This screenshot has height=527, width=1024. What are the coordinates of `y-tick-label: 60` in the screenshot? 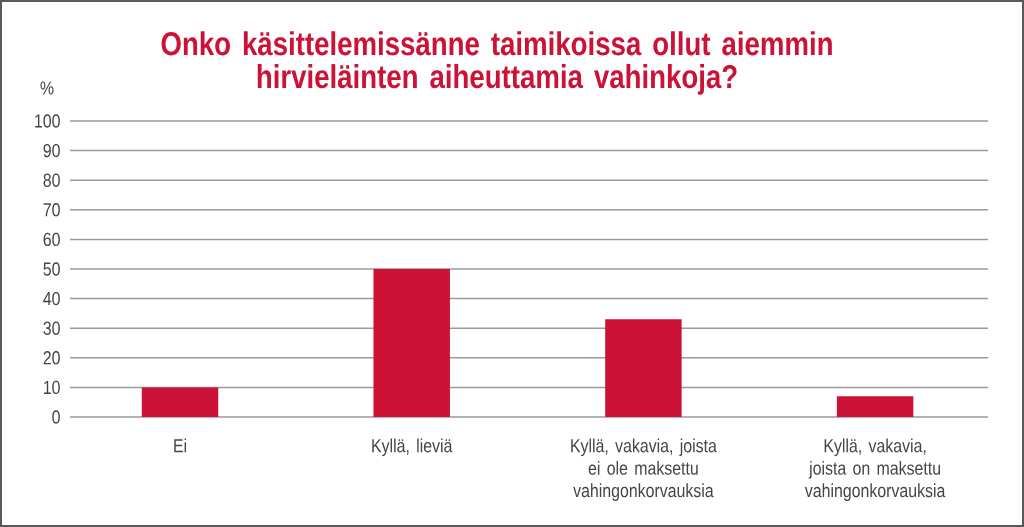 It's located at (51, 239).